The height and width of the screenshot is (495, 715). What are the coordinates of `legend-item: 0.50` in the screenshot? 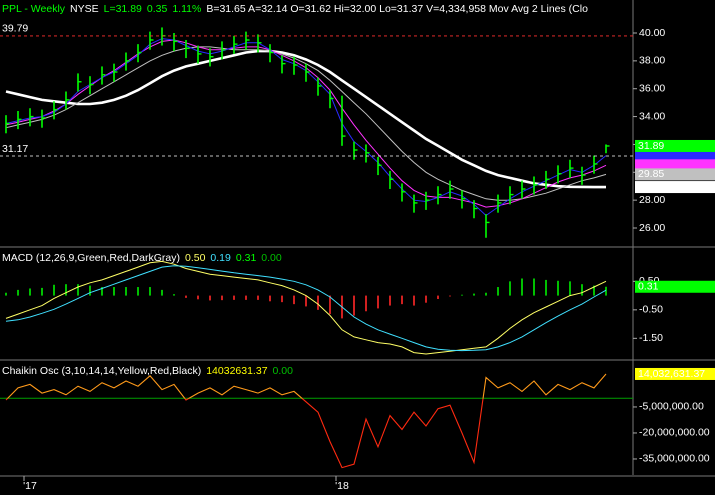 It's located at (195, 258).